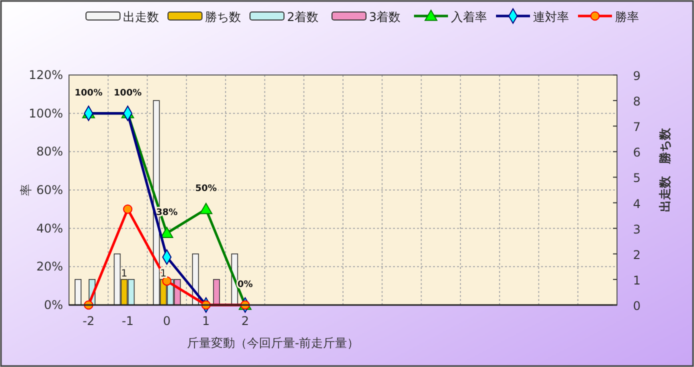  What do you see at coordinates (627, 17) in the screenshot?
I see `legend-label: 勝率` at bounding box center [627, 17].